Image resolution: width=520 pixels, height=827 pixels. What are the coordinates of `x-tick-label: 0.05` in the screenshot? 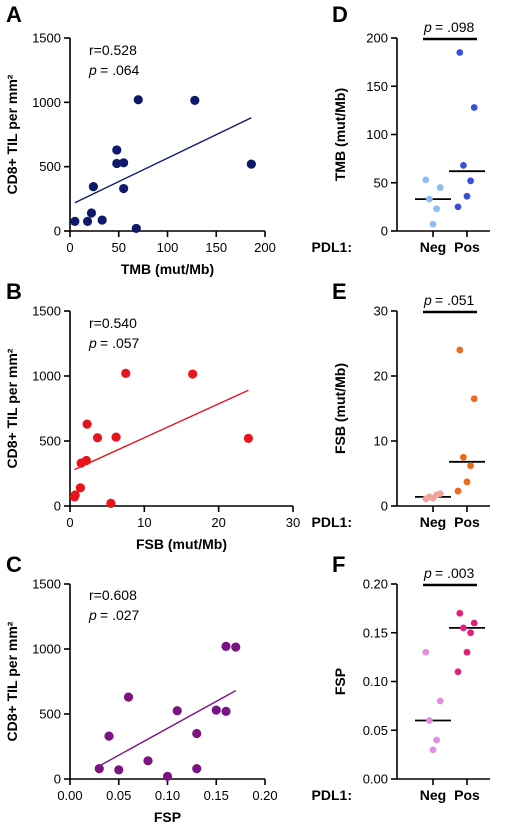 It's located at (118, 795).